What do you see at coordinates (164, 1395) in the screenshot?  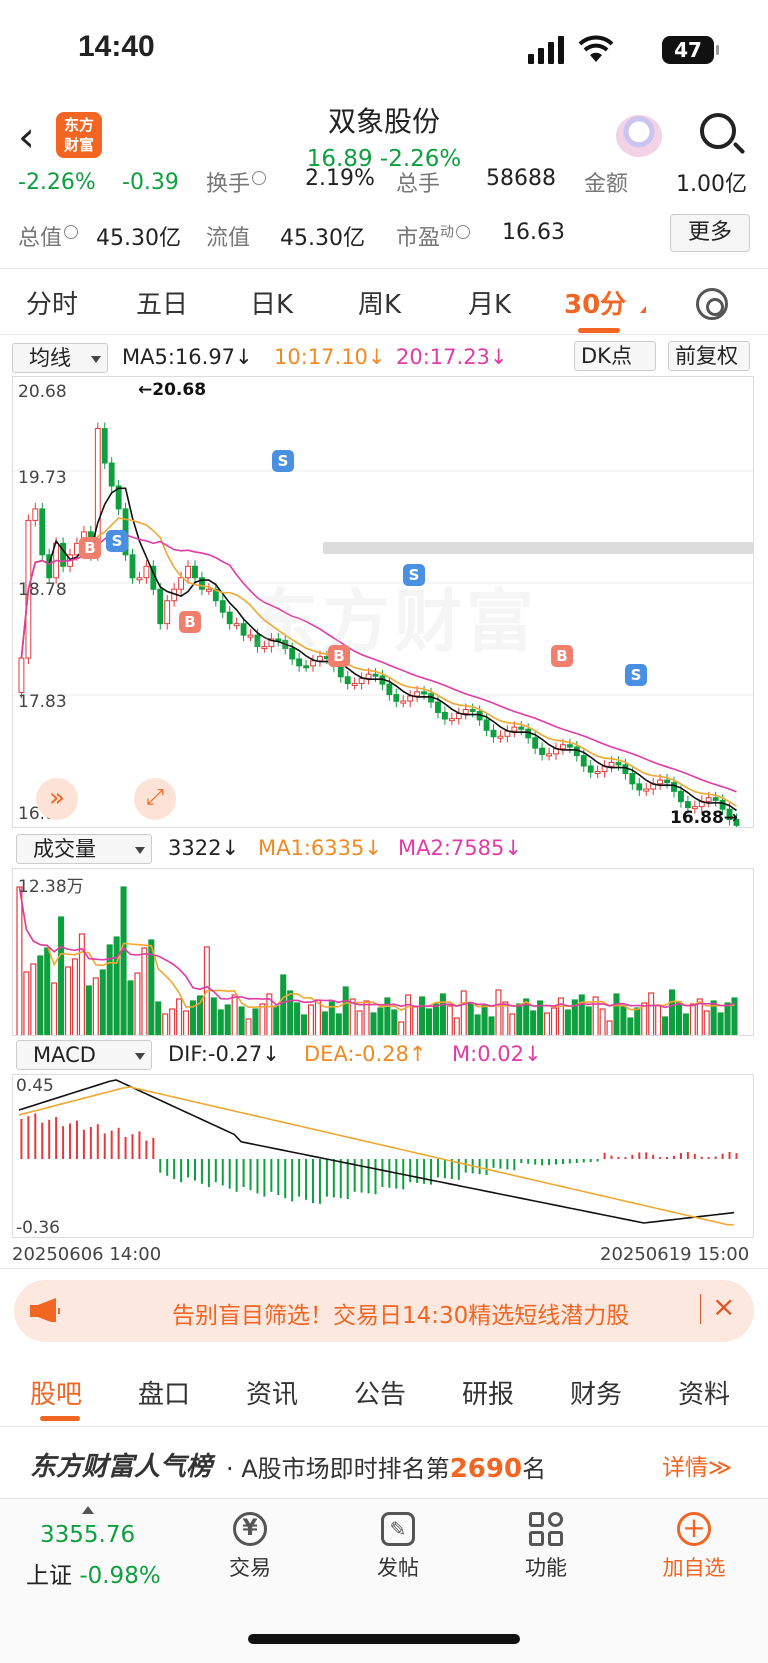 I see `tab-pankou: 盘口` at bounding box center [164, 1395].